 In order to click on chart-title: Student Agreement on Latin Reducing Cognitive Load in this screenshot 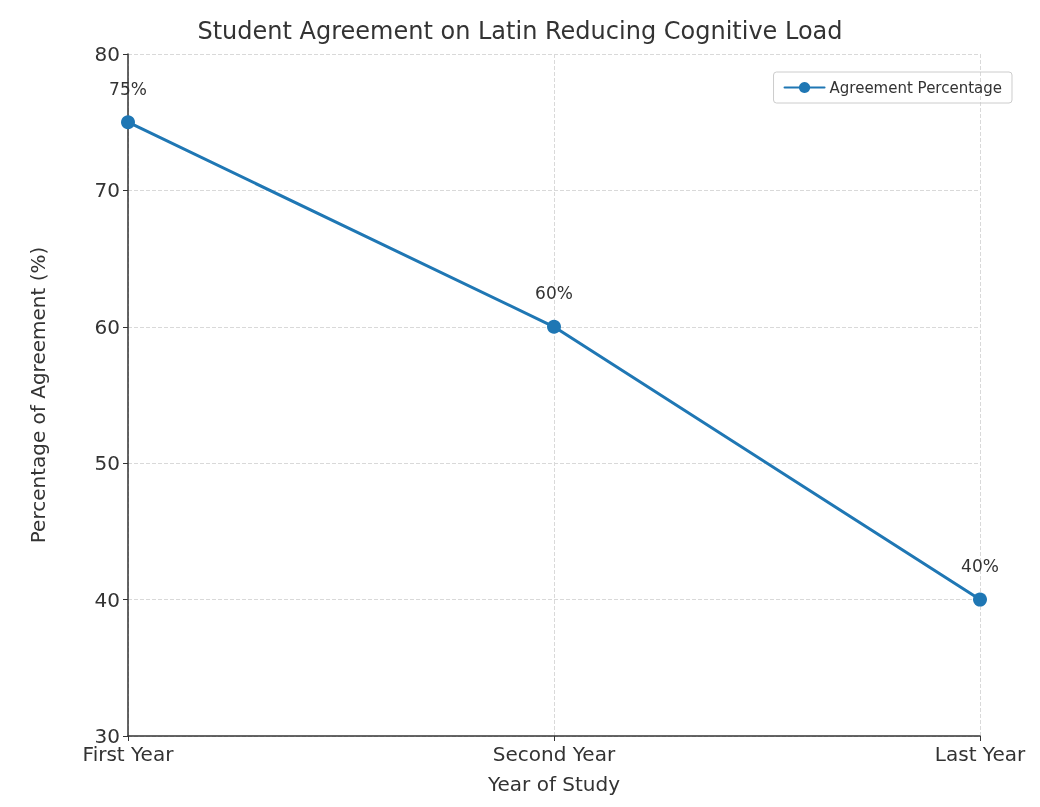, I will do `click(520, 31)`.